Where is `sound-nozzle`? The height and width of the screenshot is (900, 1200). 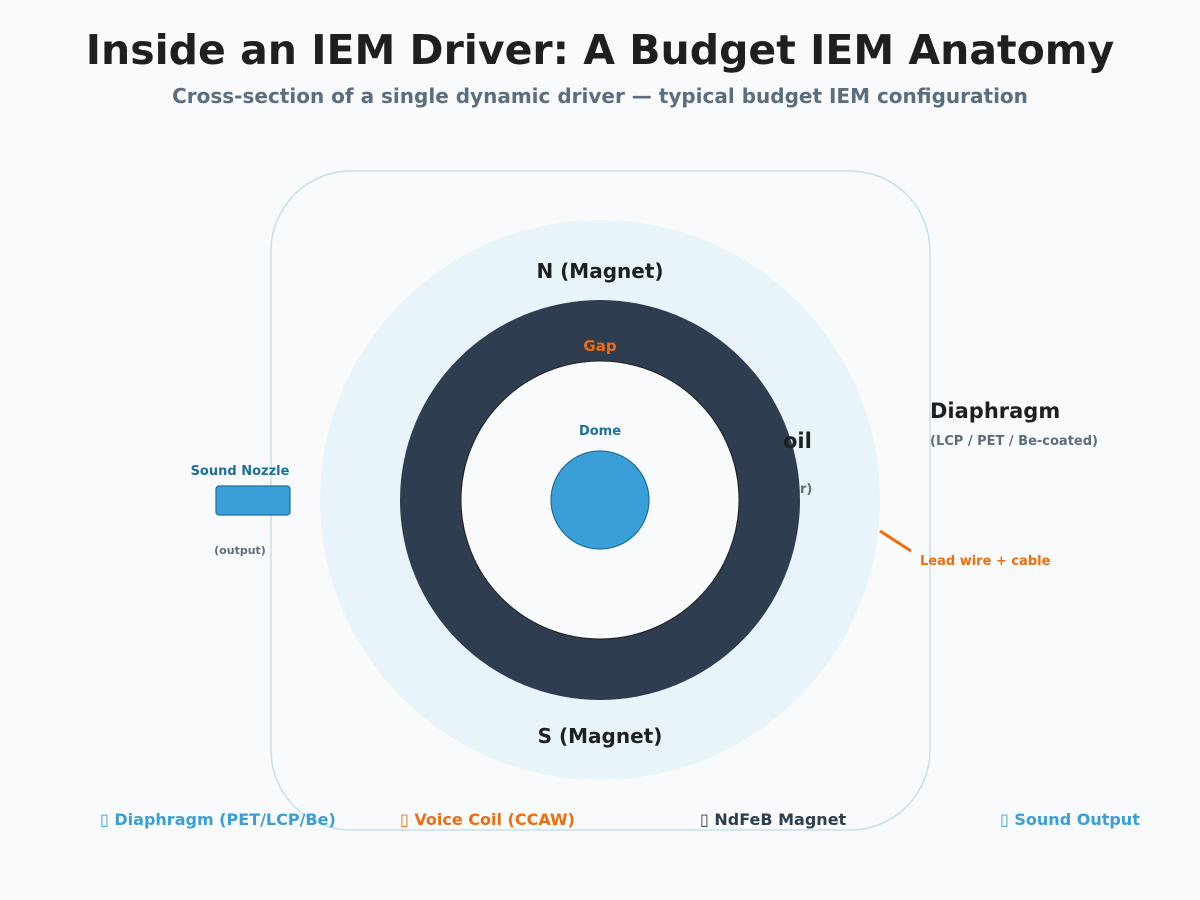 sound-nozzle is located at coordinates (253, 500).